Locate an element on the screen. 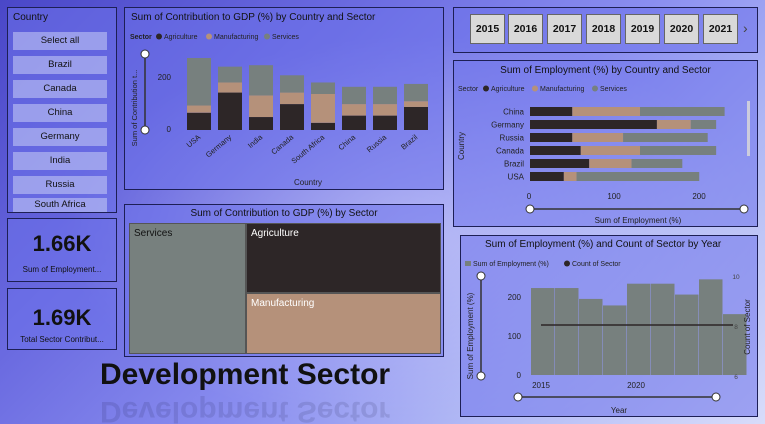 The height and width of the screenshot is (424, 765). emp-bar-china-services is located at coordinates (682, 111).